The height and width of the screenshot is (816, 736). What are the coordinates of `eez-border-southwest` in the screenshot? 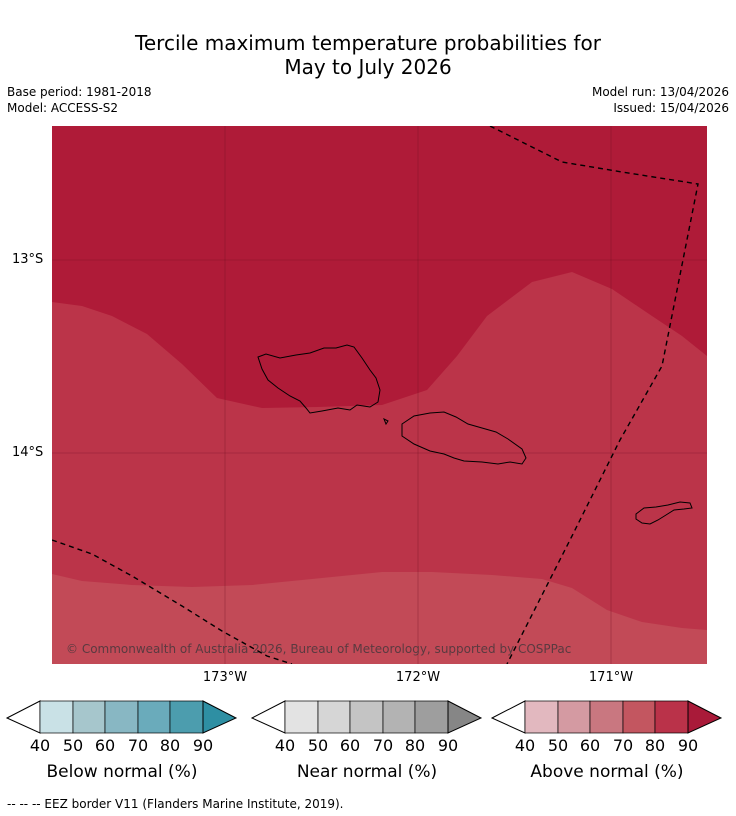 It's located at (172, 601).